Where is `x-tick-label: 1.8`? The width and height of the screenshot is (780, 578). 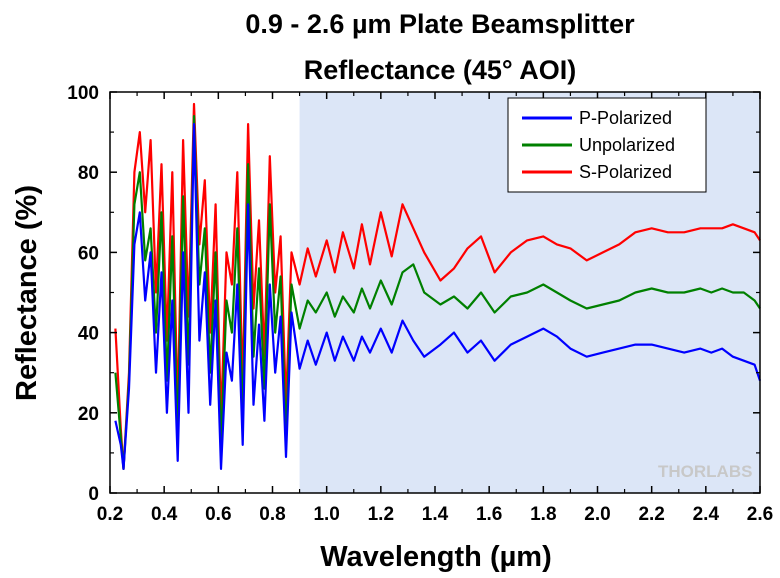
x-tick-label: 1.8 is located at coordinates (543, 514).